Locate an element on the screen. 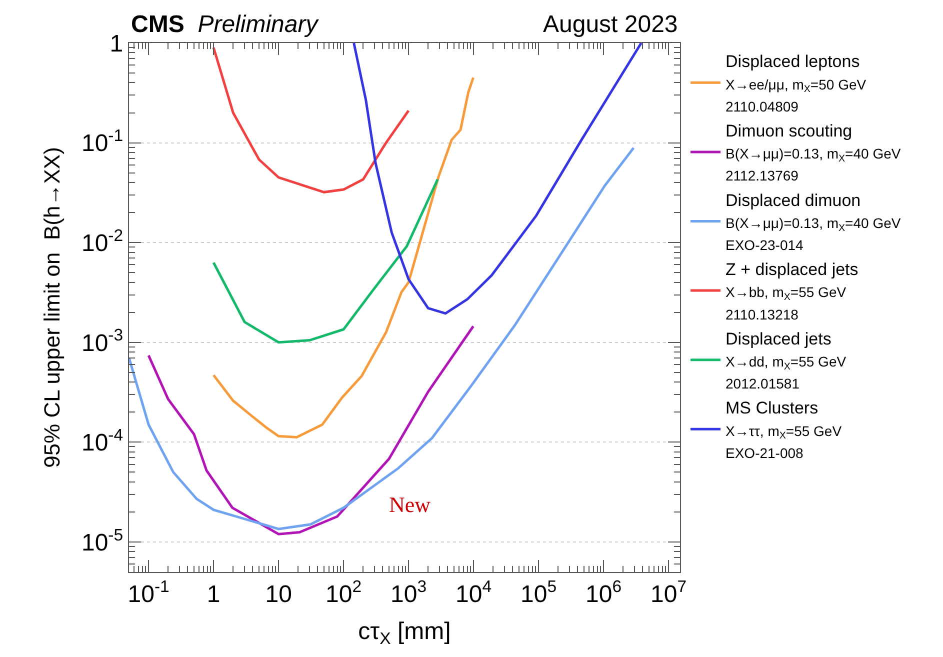 Image resolution: width=943 pixels, height=657 pixels. annotation: New is located at coordinates (410, 504).